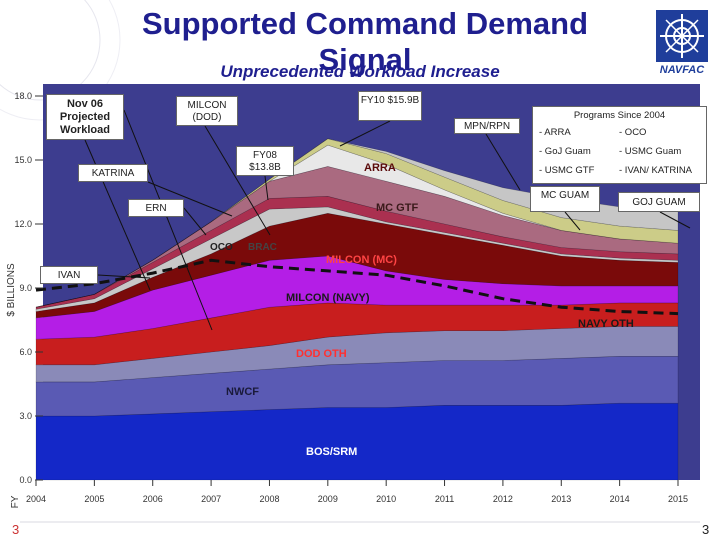 The image size is (720, 540). I want to click on y-axis-title: $ BILLIONS, so click(11, 290).